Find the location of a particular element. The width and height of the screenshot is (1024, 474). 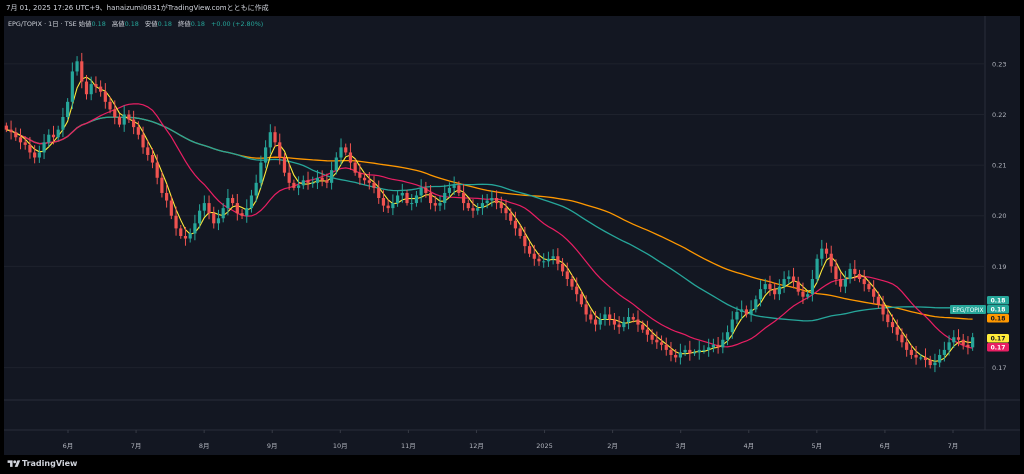

price-axis: 0.23 0.22 0.21 0.20 0.19 0.17 is located at coordinates (999, 216).